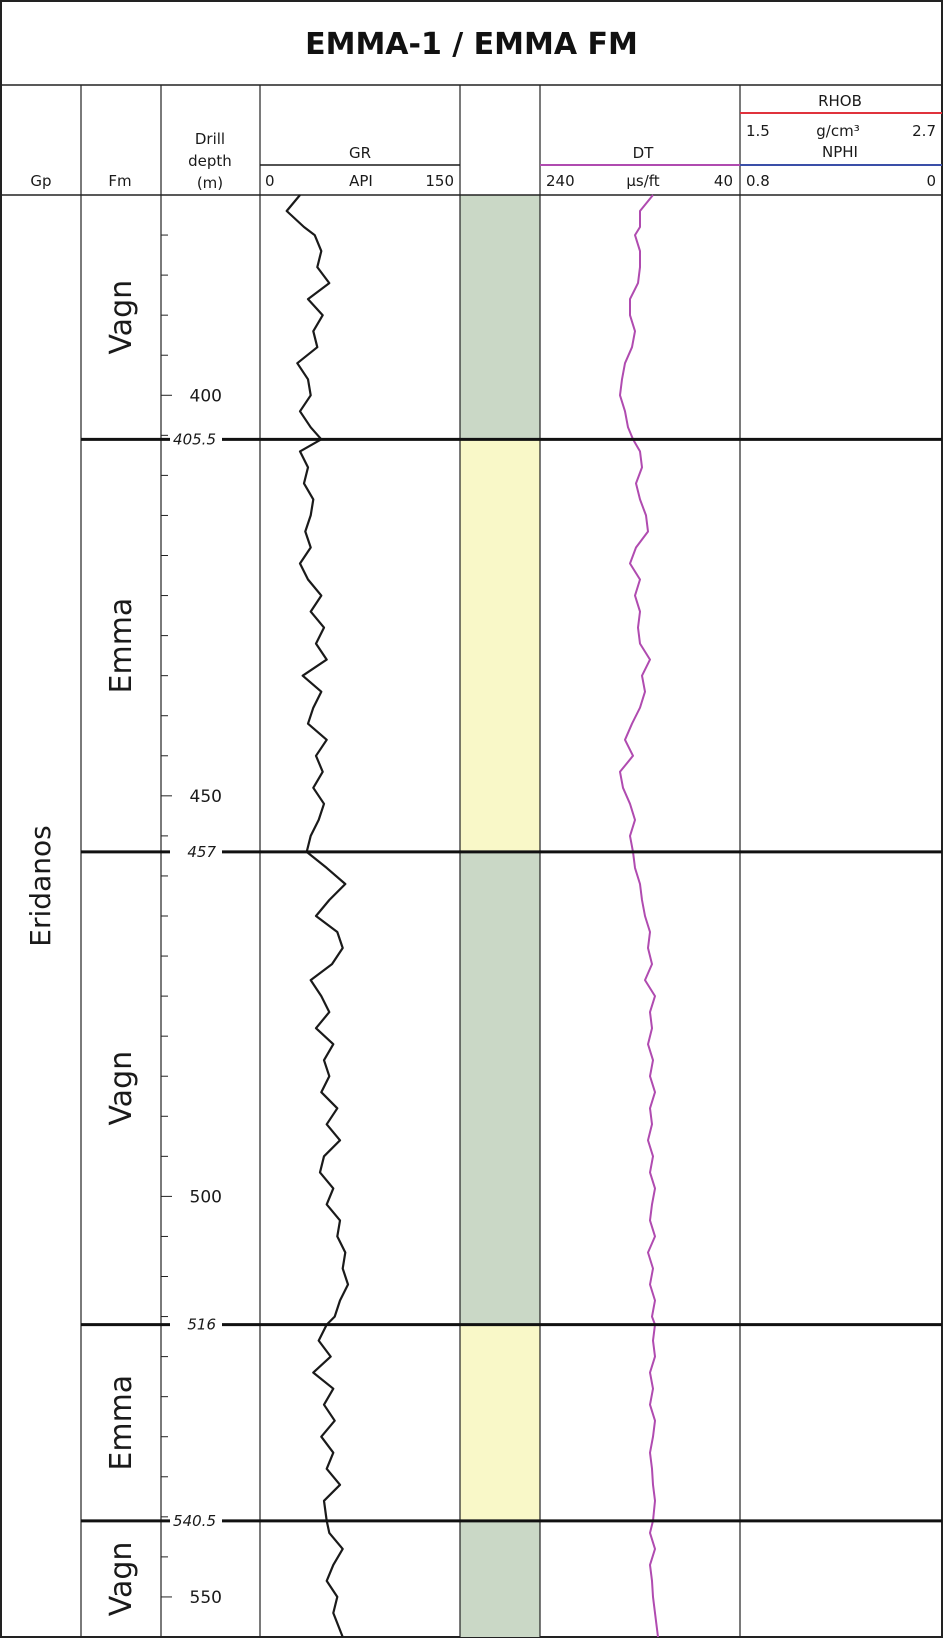 The width and height of the screenshot is (943, 1638). What do you see at coordinates (758, 131) in the screenshot?
I see `rhob-scale-min: 1.5` at bounding box center [758, 131].